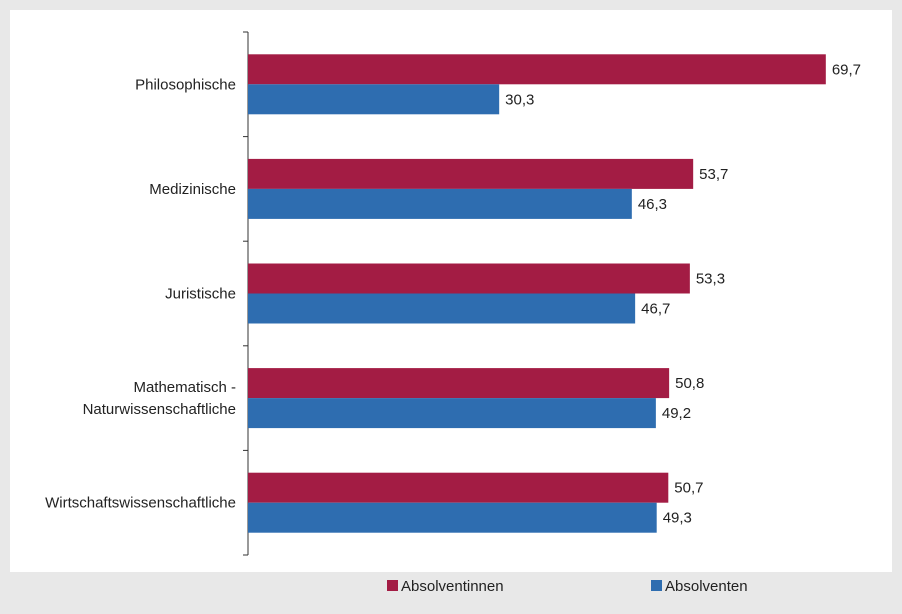 This screenshot has height=614, width=902. What do you see at coordinates (184, 387) in the screenshot?
I see `category-label-line: Mathematisch -` at bounding box center [184, 387].